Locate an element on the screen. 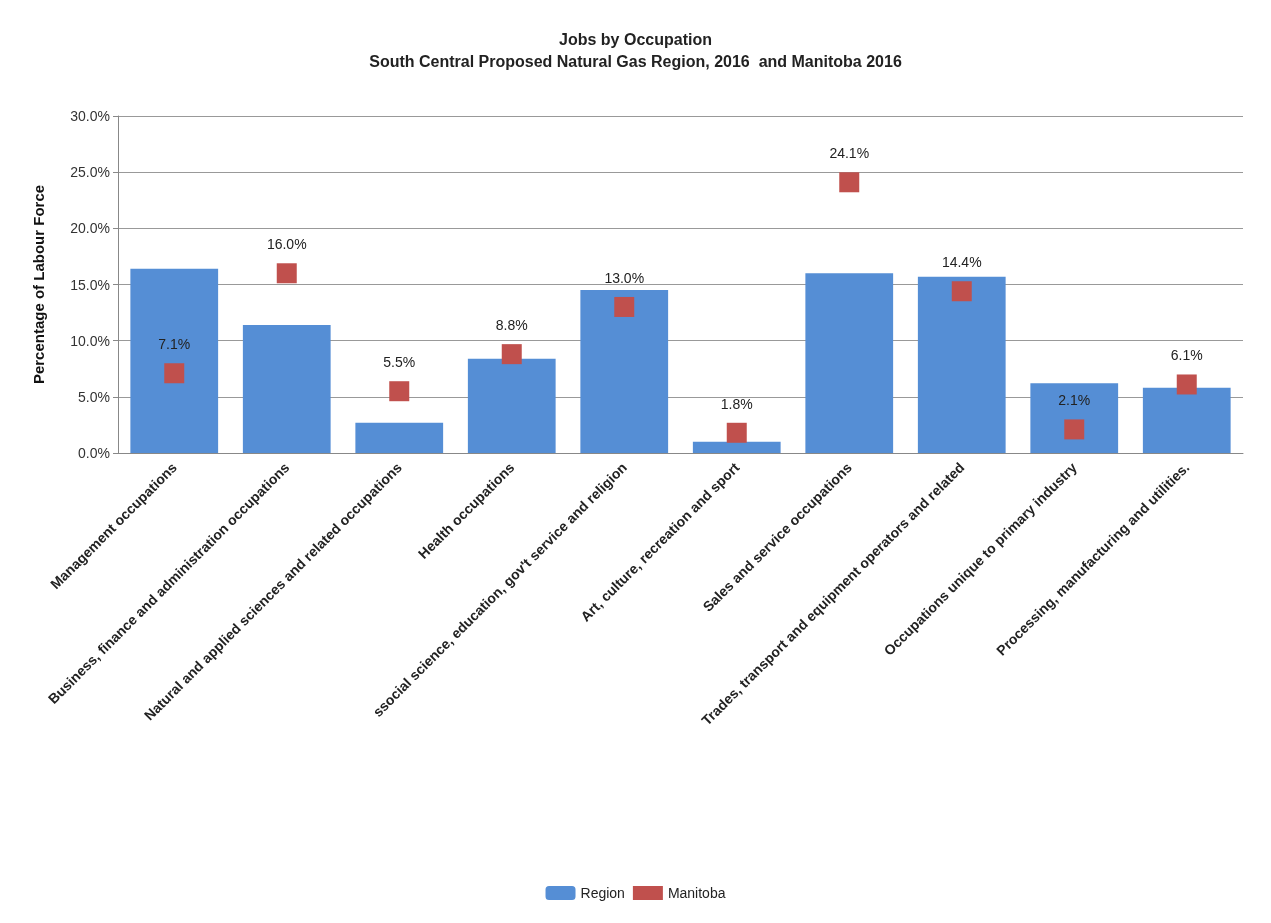 The width and height of the screenshot is (1271, 923). data-label: 1.8% is located at coordinates (736, 403).